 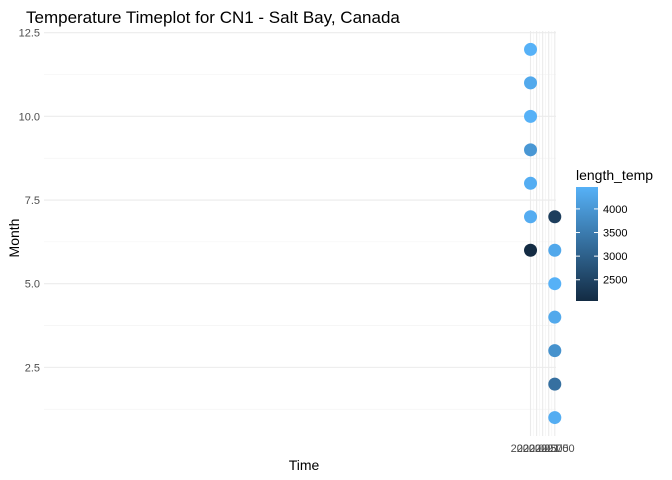 I want to click on legend-tick-label: 3500, so click(x=615, y=234).